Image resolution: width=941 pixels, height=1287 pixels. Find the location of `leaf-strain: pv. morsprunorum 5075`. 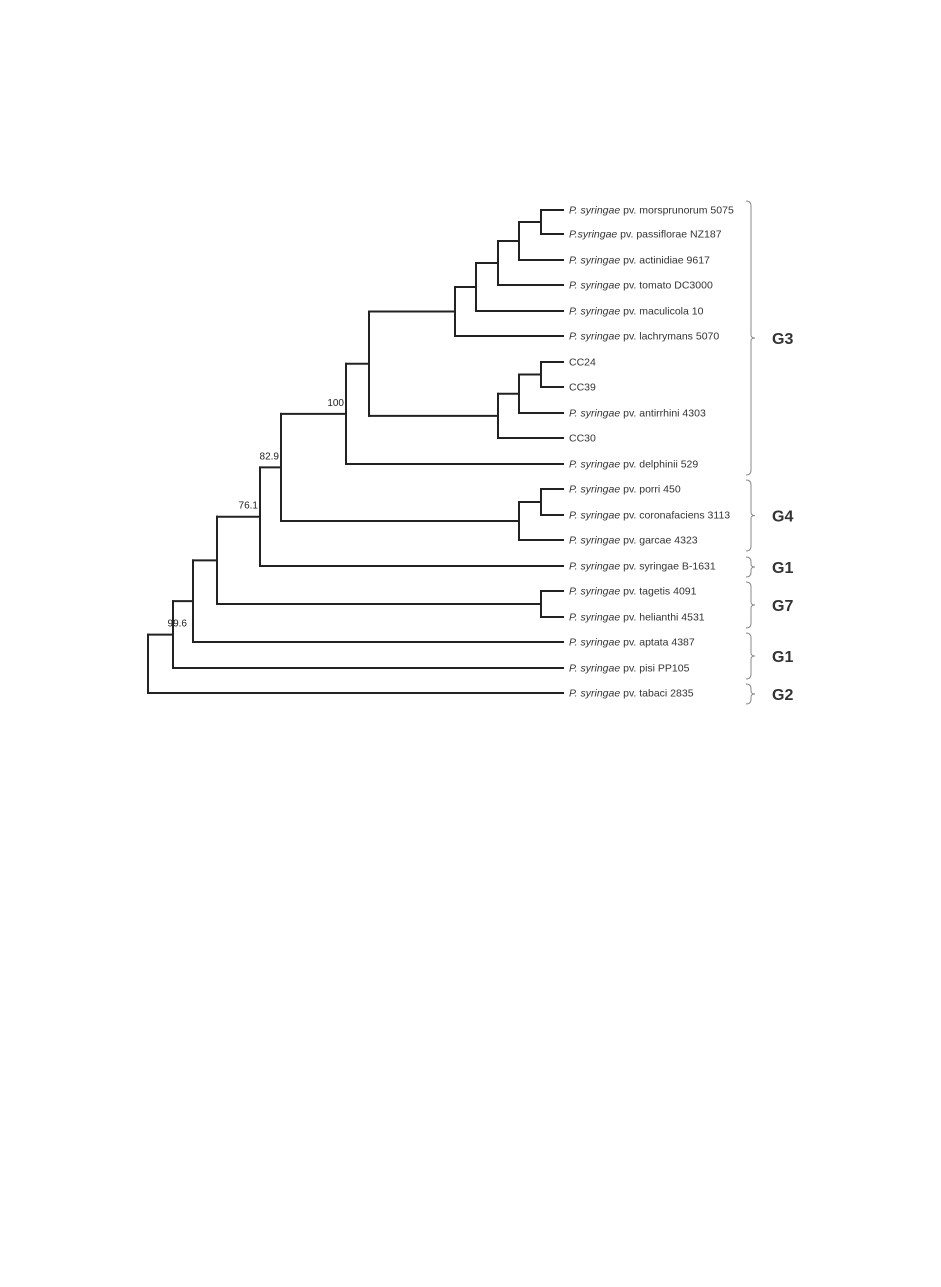

leaf-strain: pv. morsprunorum 5075 is located at coordinates (677, 211).